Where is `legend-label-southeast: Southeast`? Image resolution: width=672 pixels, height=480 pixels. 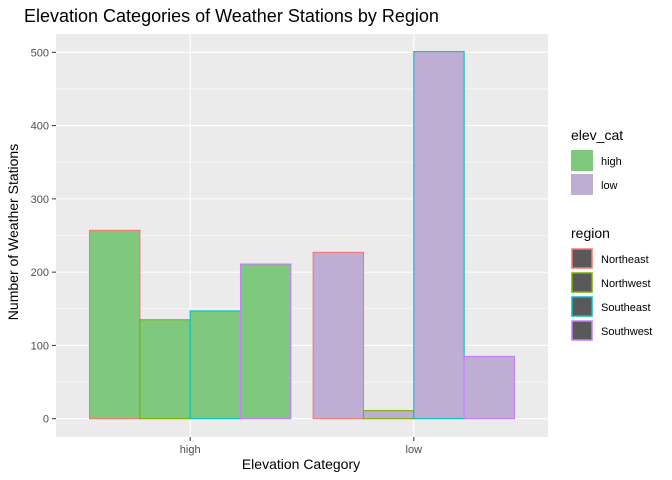
legend-label-southeast: Southeast is located at coordinates (626, 308).